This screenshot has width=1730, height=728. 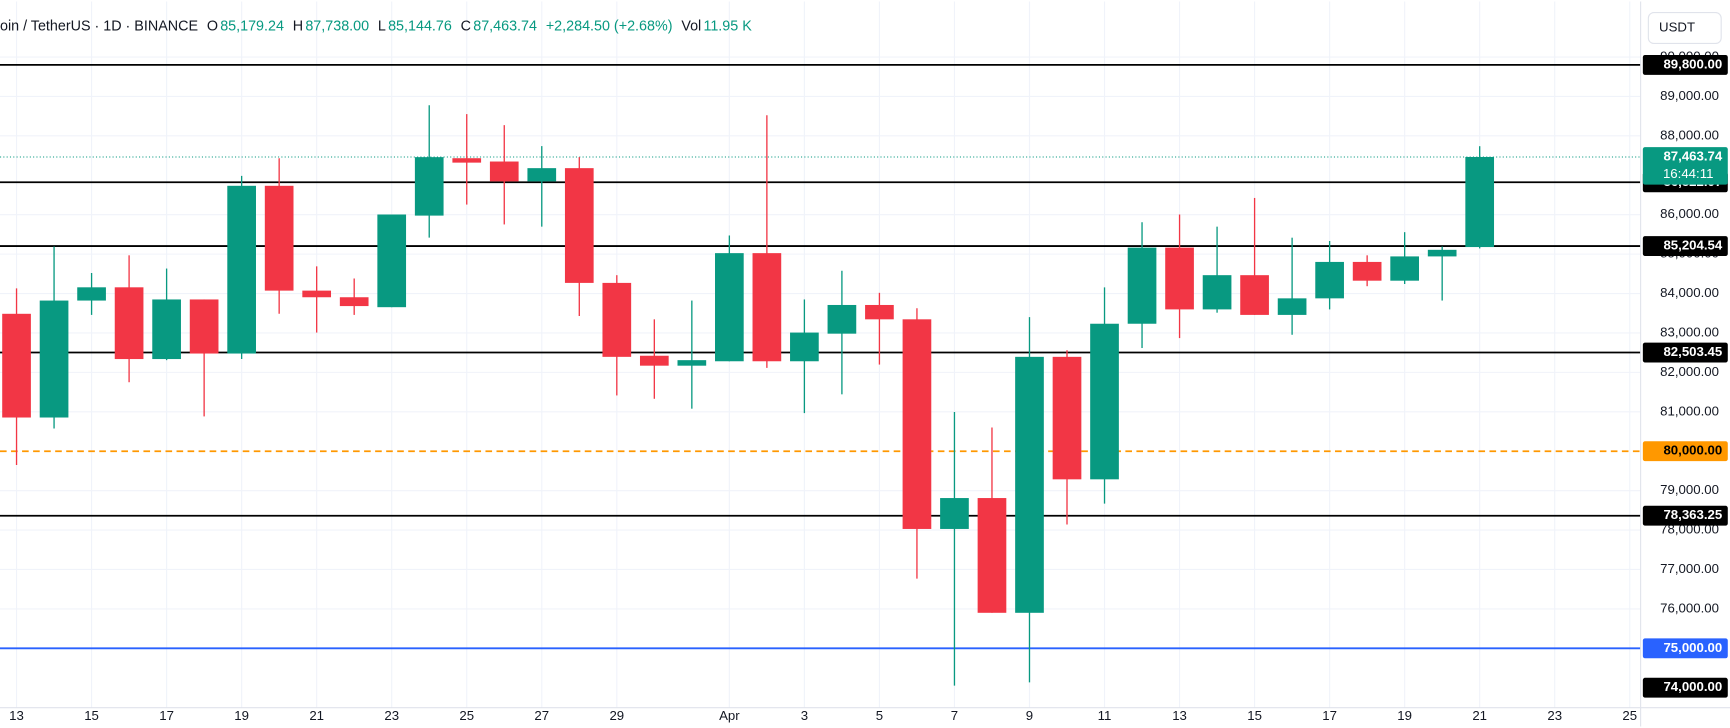 What do you see at coordinates (420, 27) in the screenshot?
I see `ohlc-value: 85,144.76` at bounding box center [420, 27].